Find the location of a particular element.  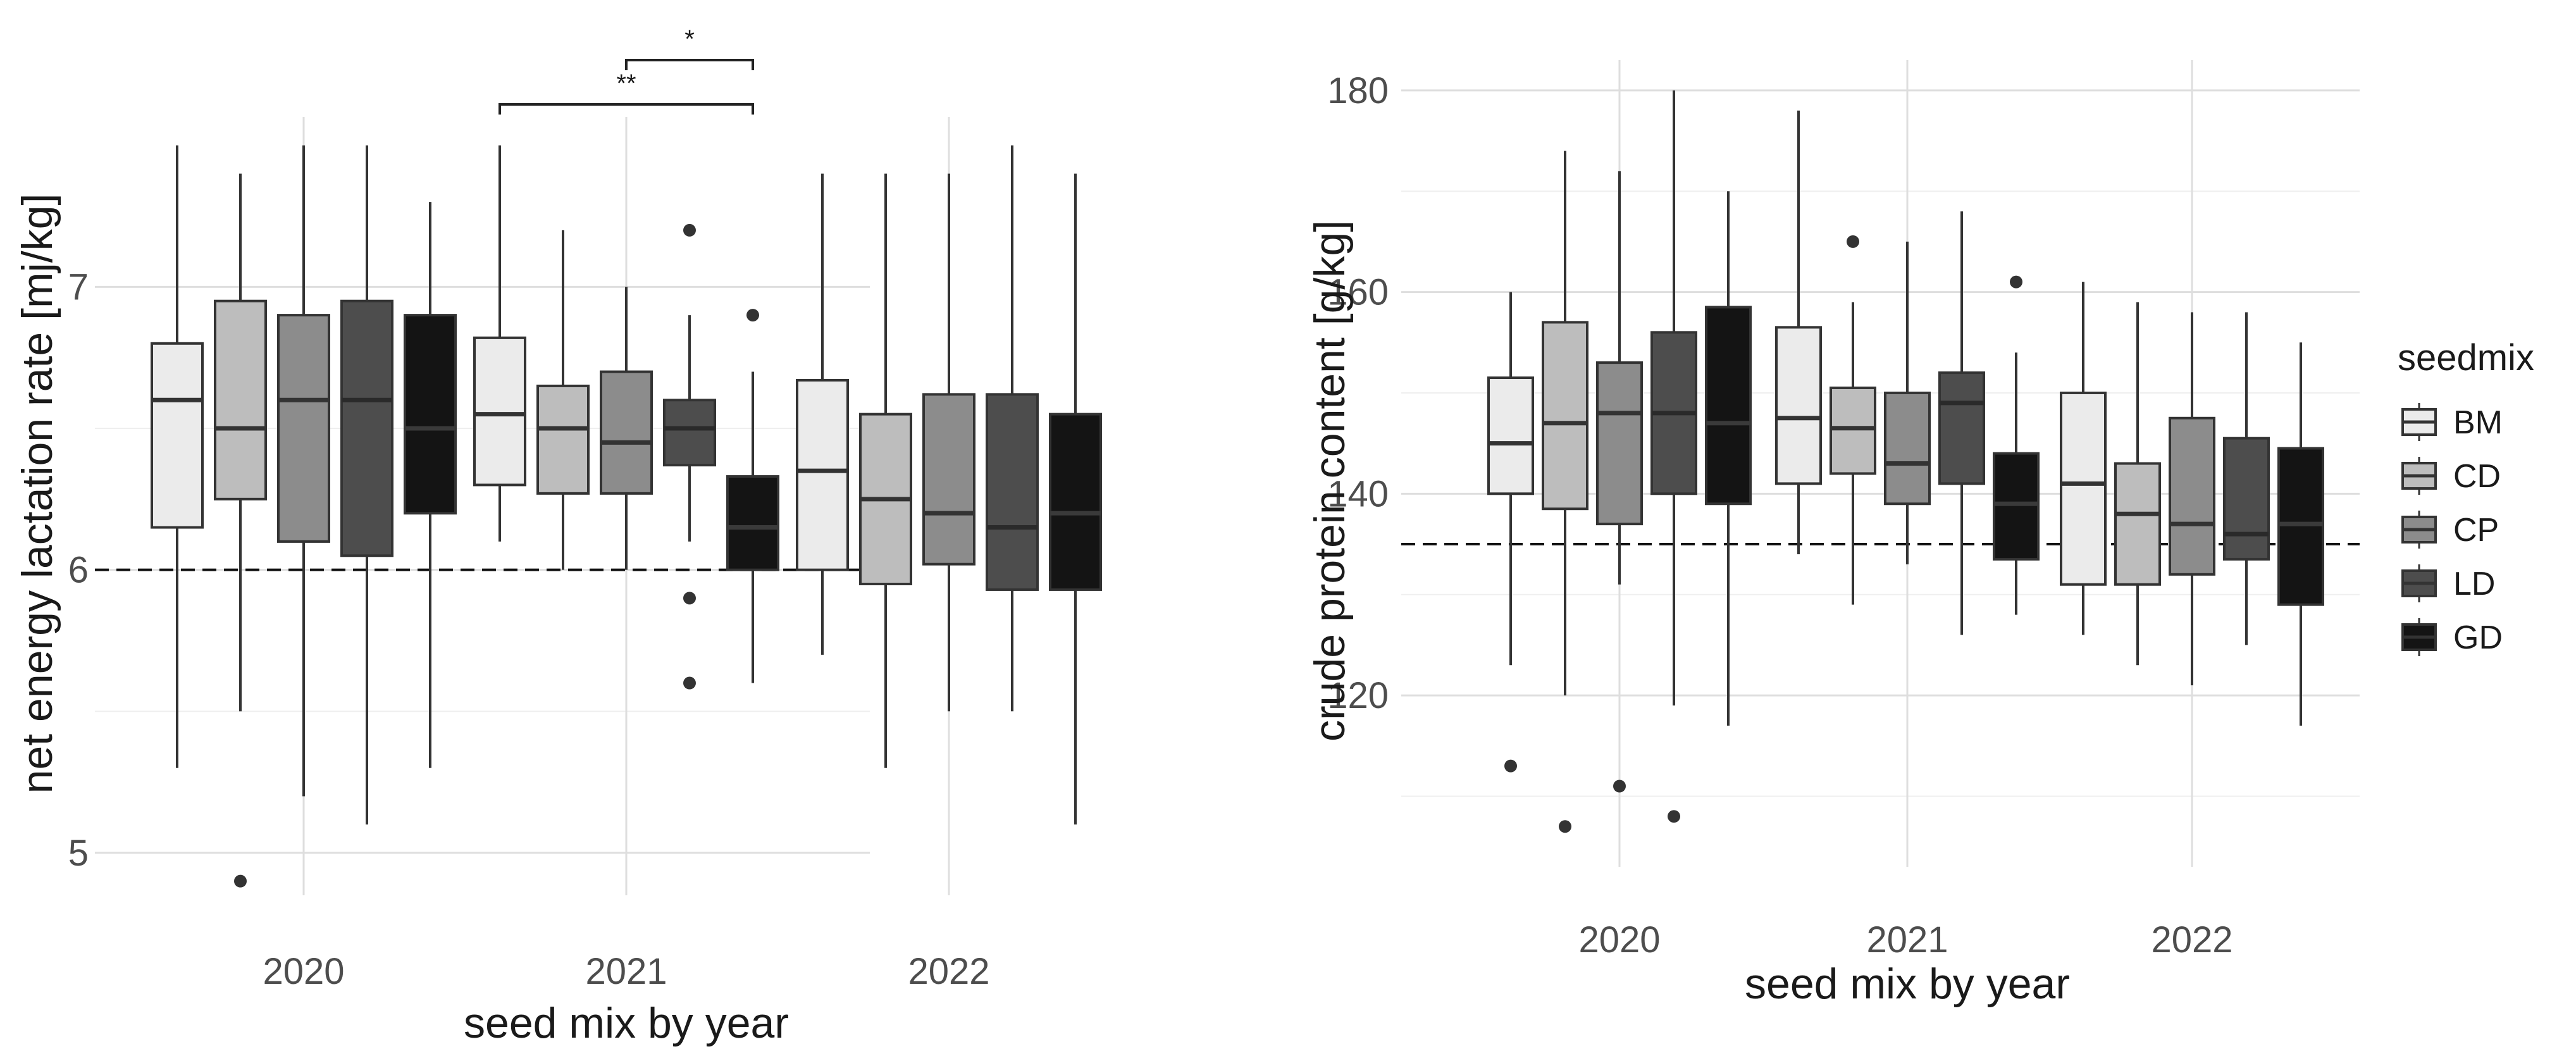

protein-box-bm-2022 is located at coordinates (2084, 458).